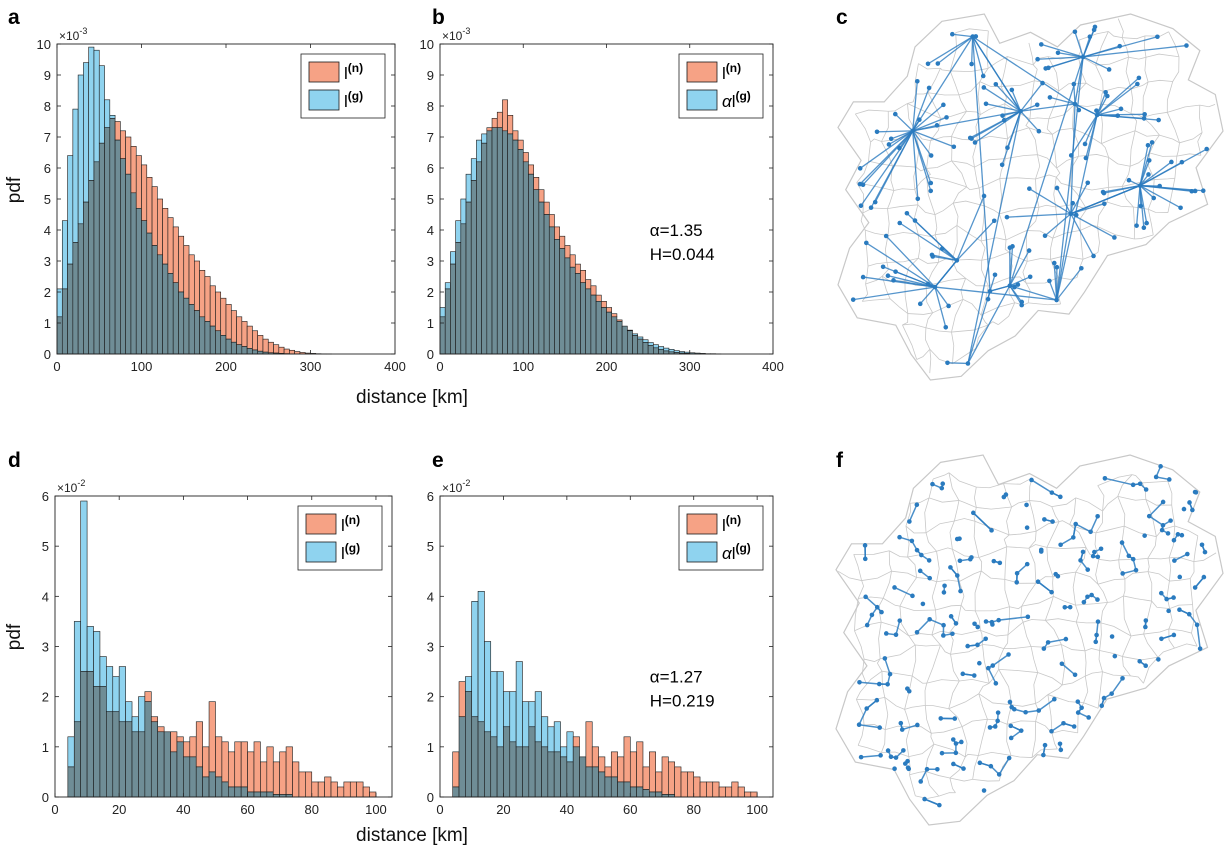  Describe the element at coordinates (353, 100) in the screenshot. I see `legend-label-g: l(g)` at that location.